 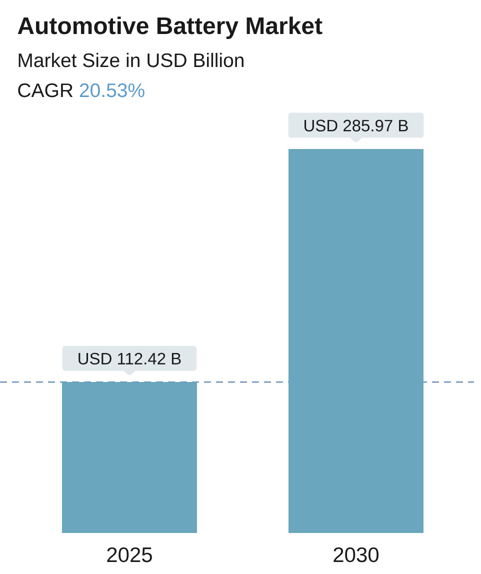 What do you see at coordinates (112, 90) in the screenshot?
I see `text: 20.53%` at bounding box center [112, 90].